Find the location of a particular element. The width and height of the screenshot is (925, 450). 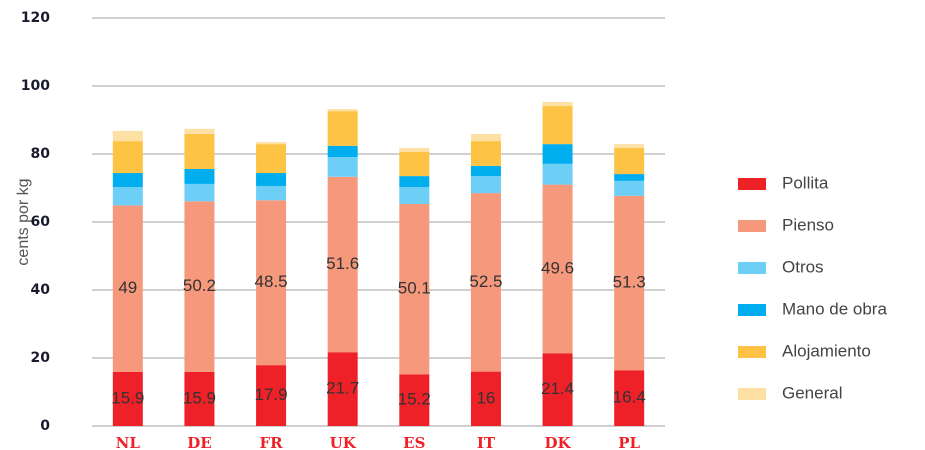

x-tick-label: DK is located at coordinates (558, 442).